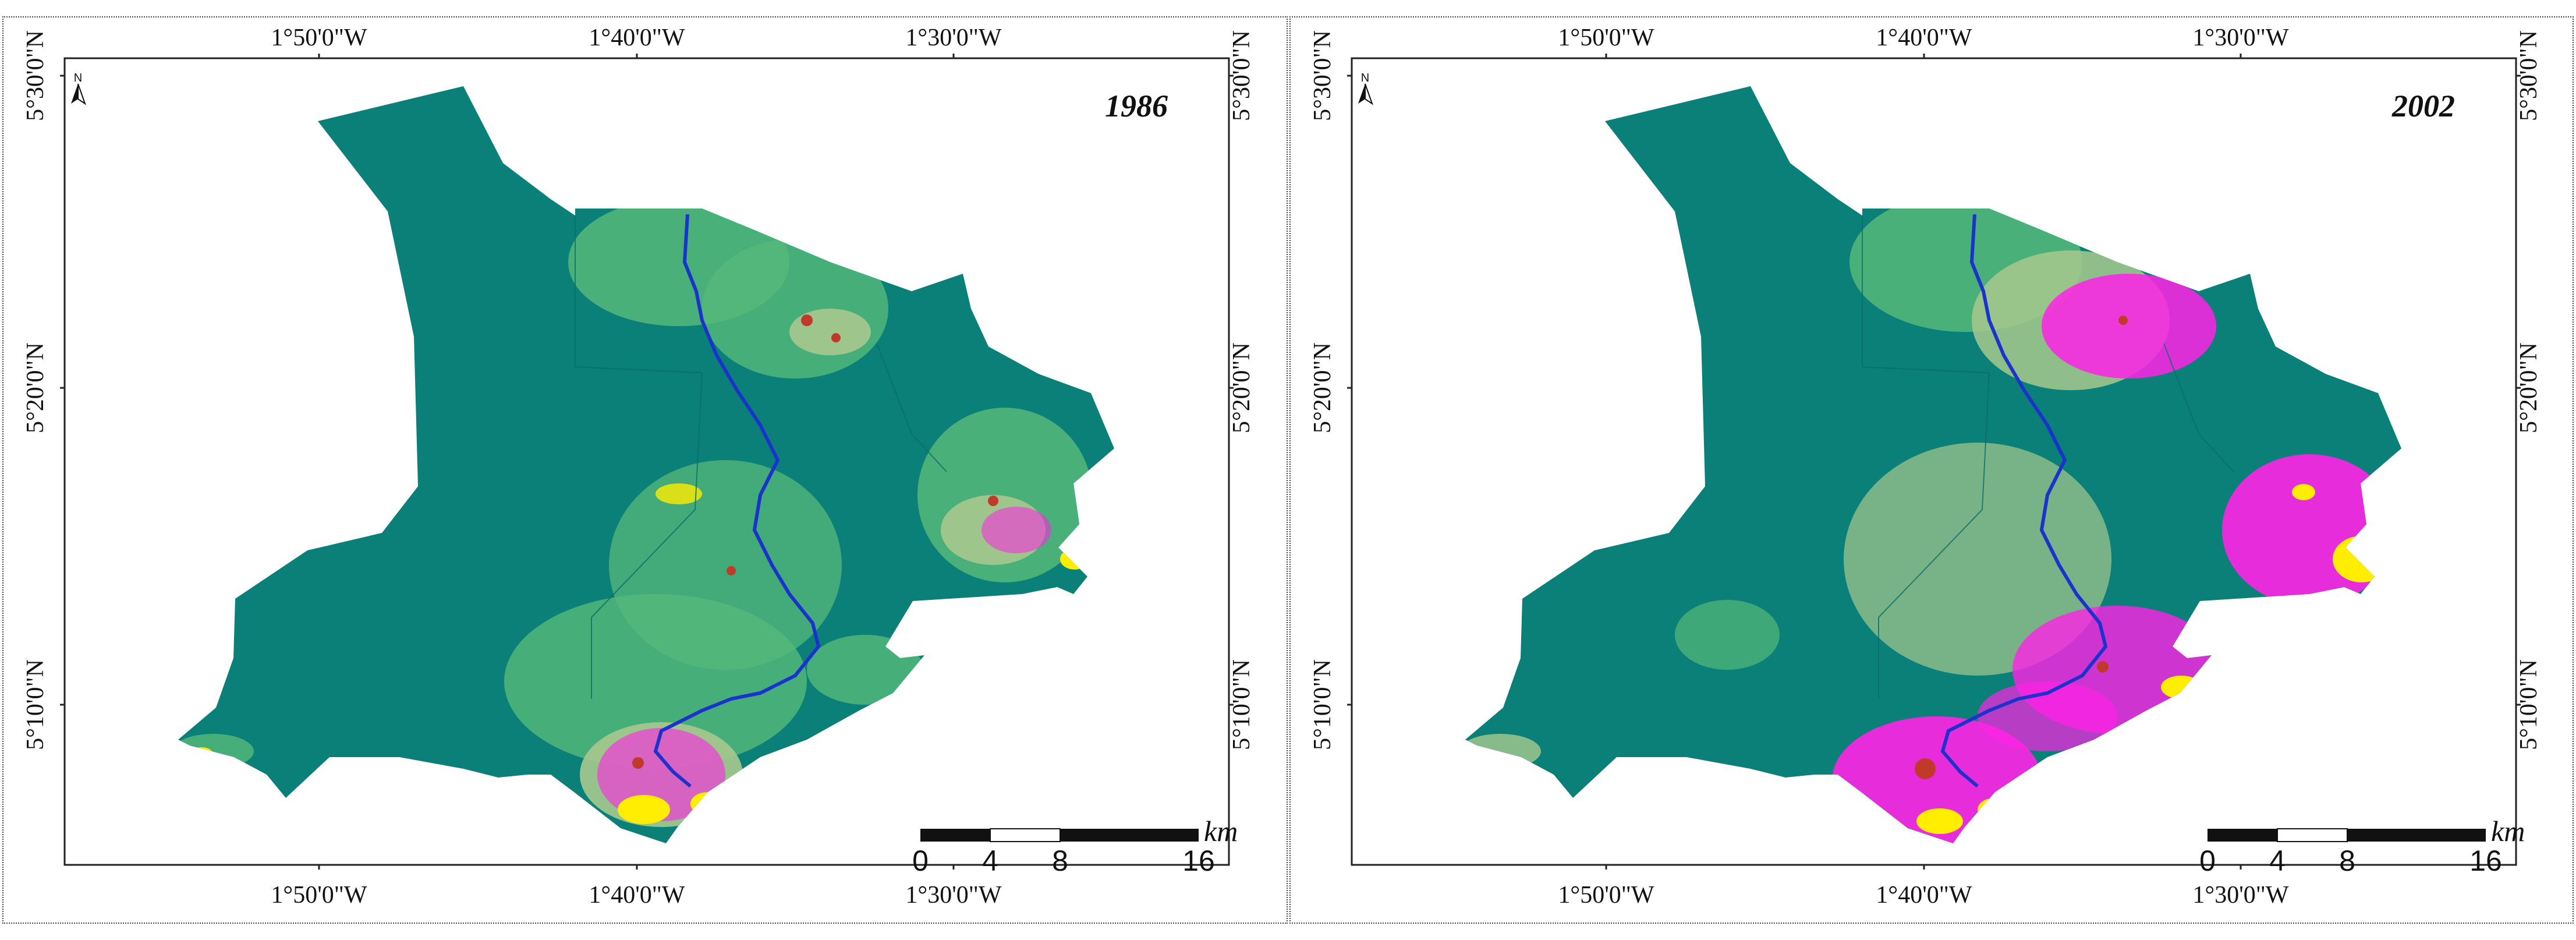 This screenshot has height=940, width=2576. I want to click on map-year-label: 2002, so click(2423, 106).